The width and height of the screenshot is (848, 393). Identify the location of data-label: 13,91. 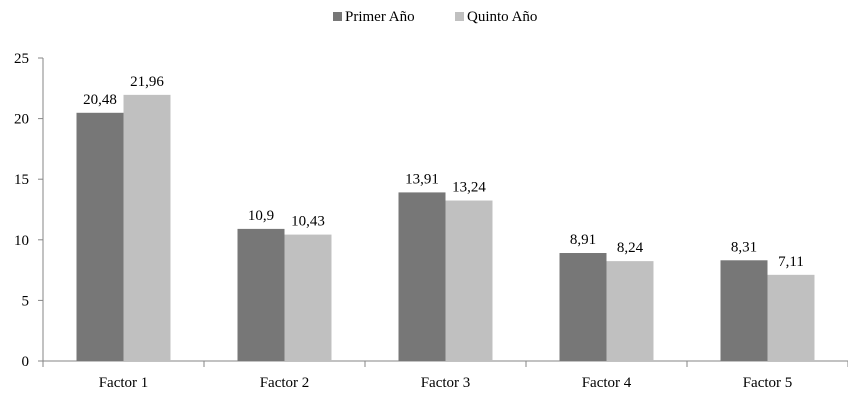
(422, 179).